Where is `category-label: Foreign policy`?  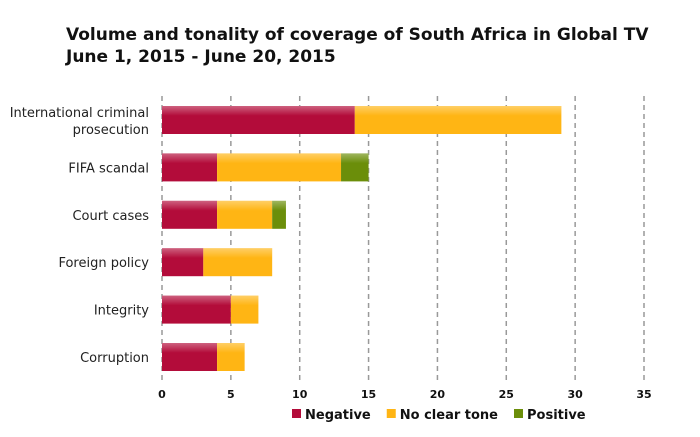
category-label: Foreign policy is located at coordinates (103, 263).